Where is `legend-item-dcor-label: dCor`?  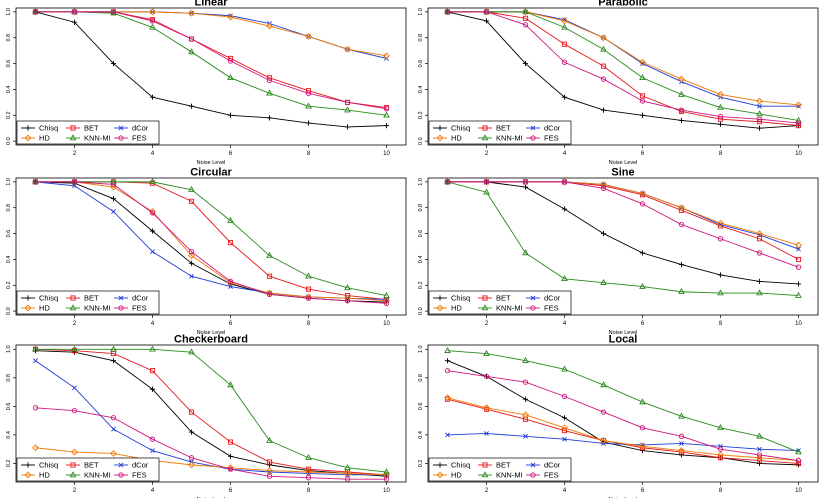
legend-item-dcor-label: dCor is located at coordinates (552, 128).